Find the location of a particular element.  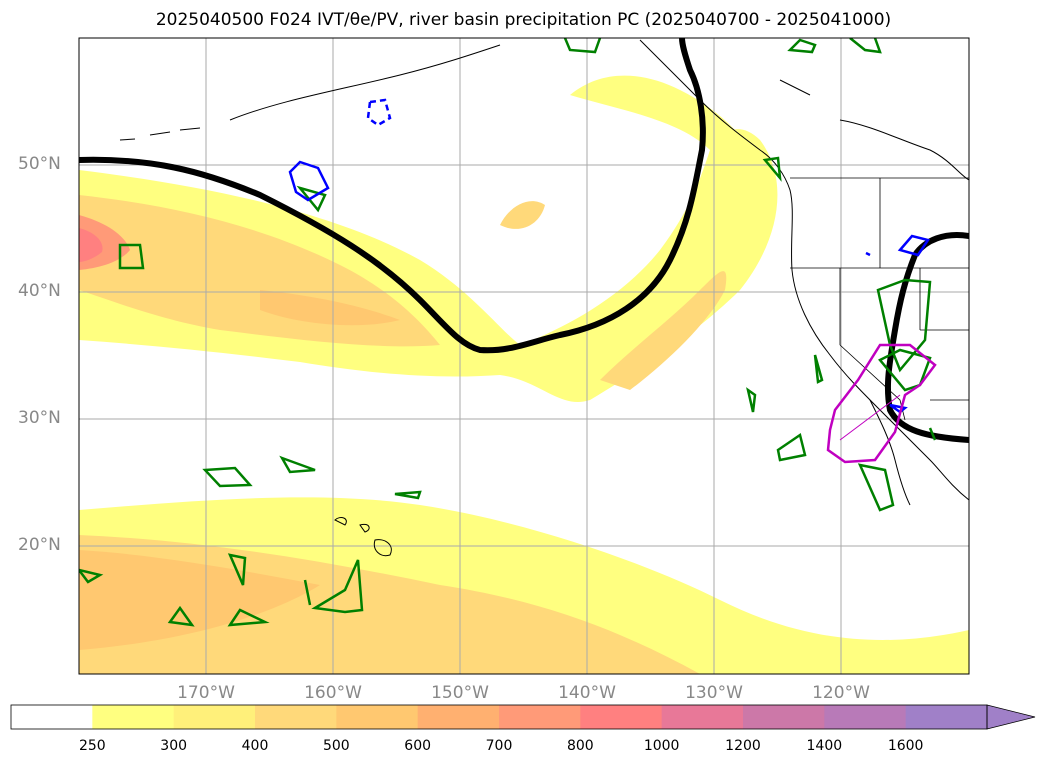

colorbar-segments is located at coordinates (499, 717).